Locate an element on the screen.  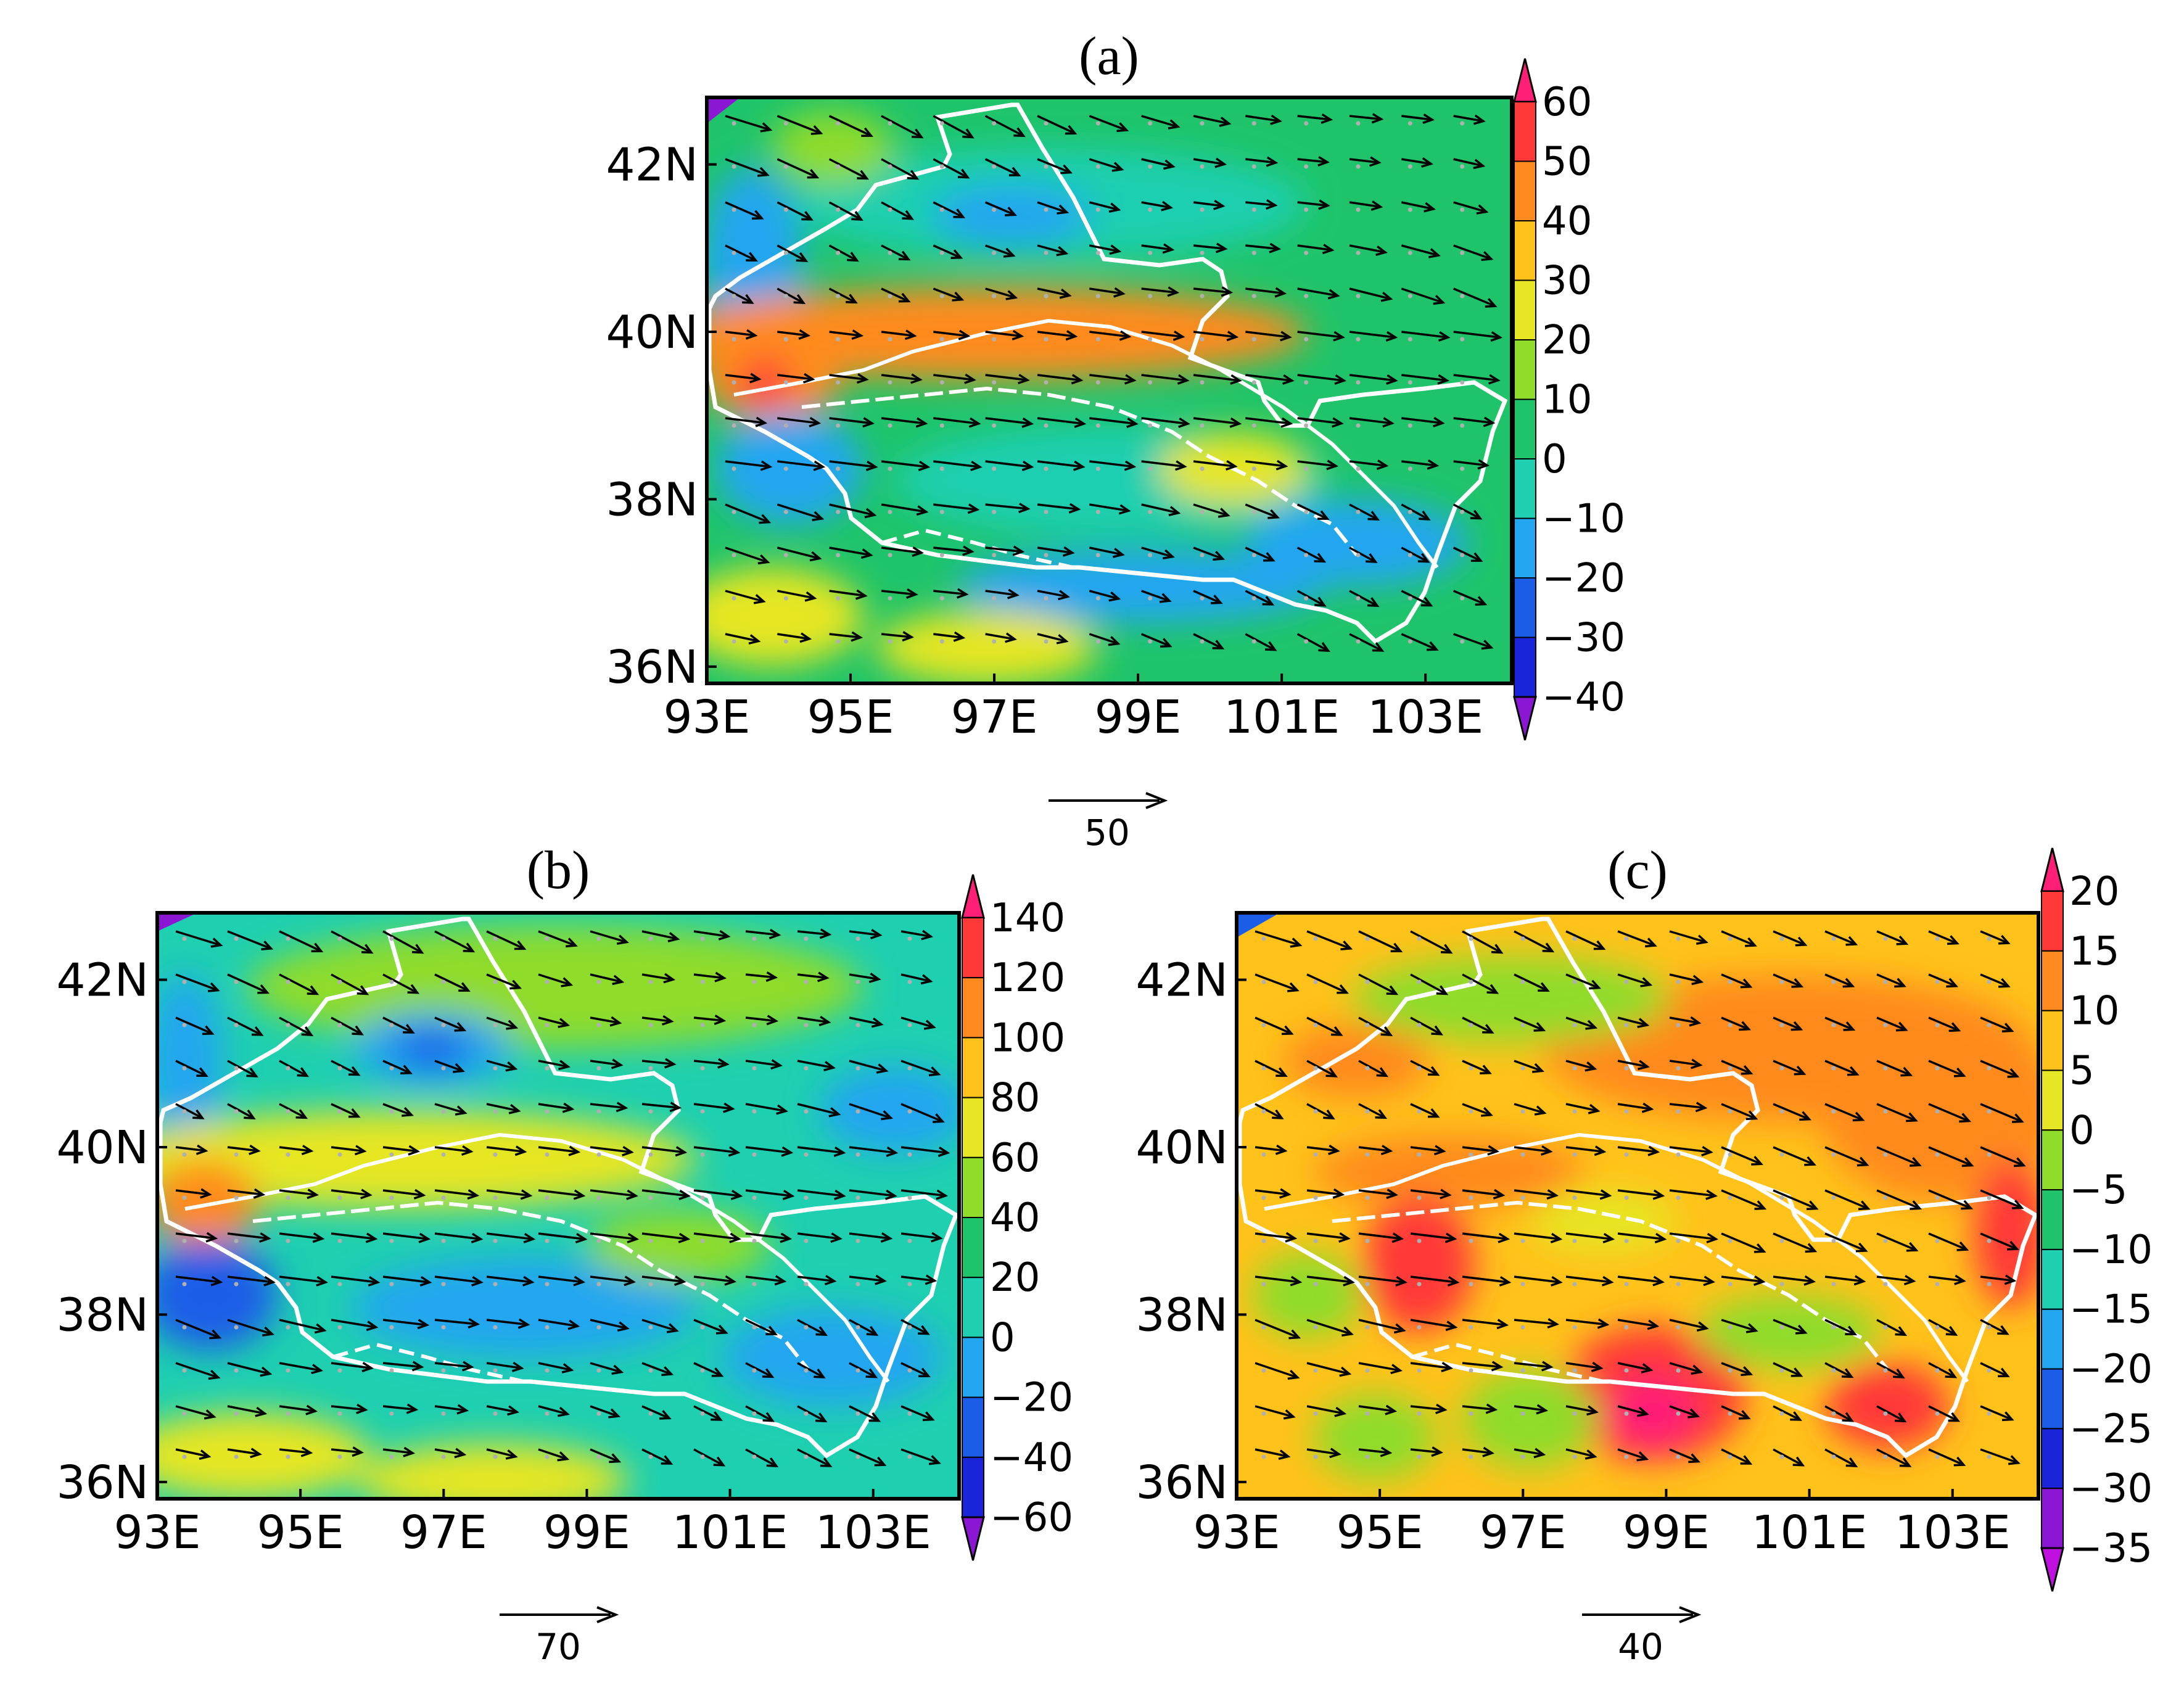
colorbar-label: 5 is located at coordinates (2082, 1071).